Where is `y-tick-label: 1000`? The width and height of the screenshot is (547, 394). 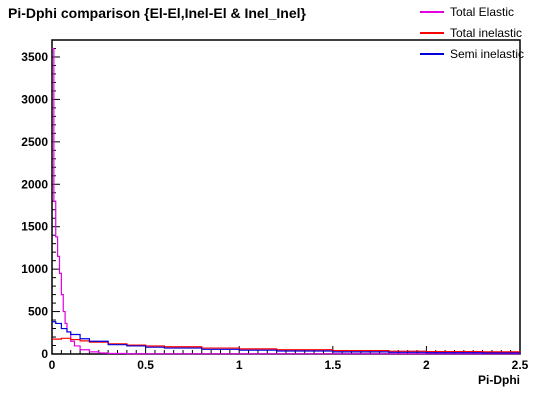 y-tick-label: 1000 is located at coordinates (34, 269).